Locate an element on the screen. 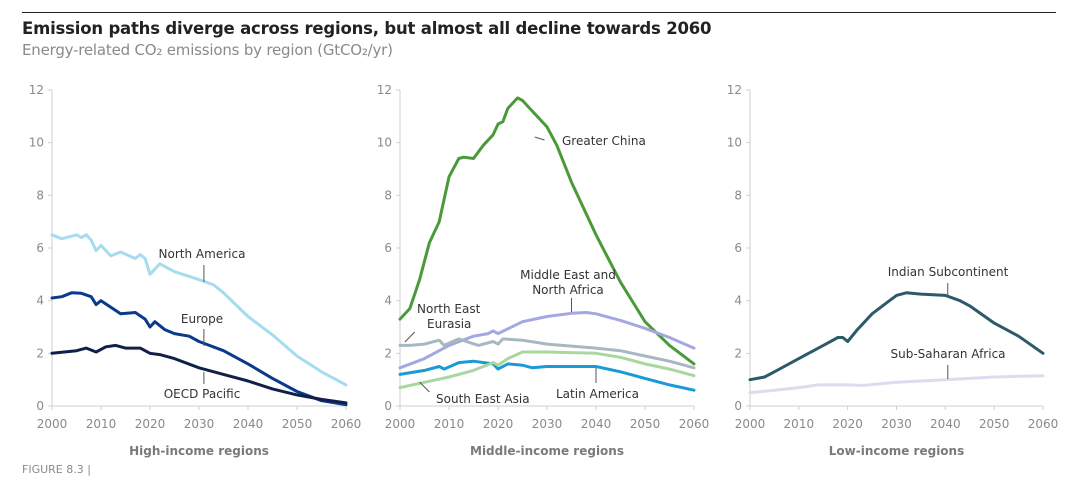  series-line-north-america is located at coordinates (199, 310).